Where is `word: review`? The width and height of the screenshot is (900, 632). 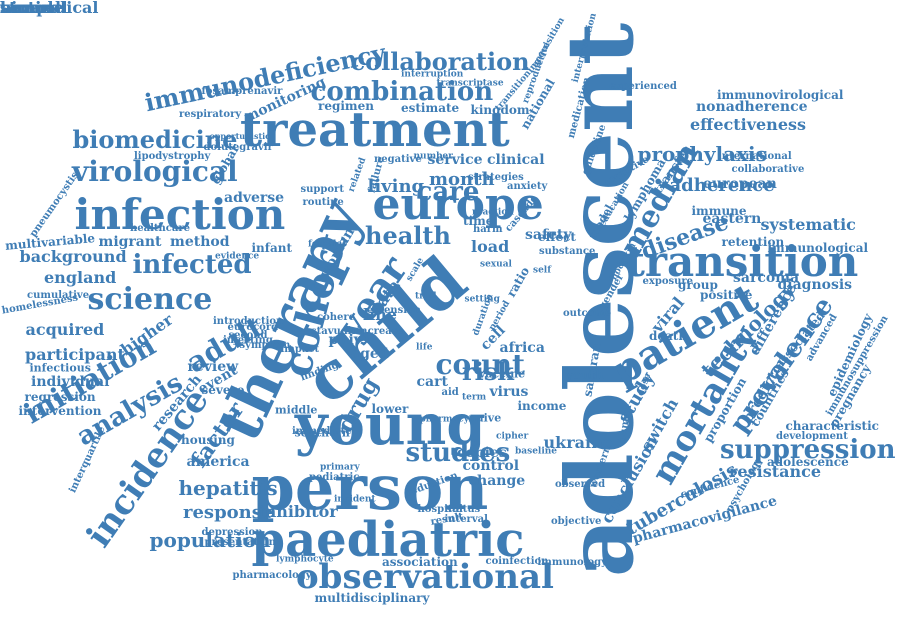
word: review is located at coordinates (213, 367).